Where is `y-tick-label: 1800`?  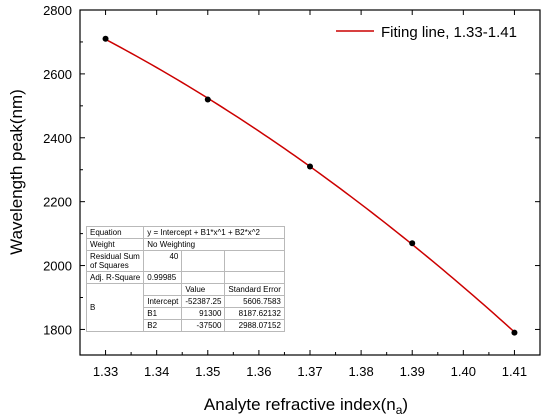 y-tick-label: 1800 is located at coordinates (57, 329).